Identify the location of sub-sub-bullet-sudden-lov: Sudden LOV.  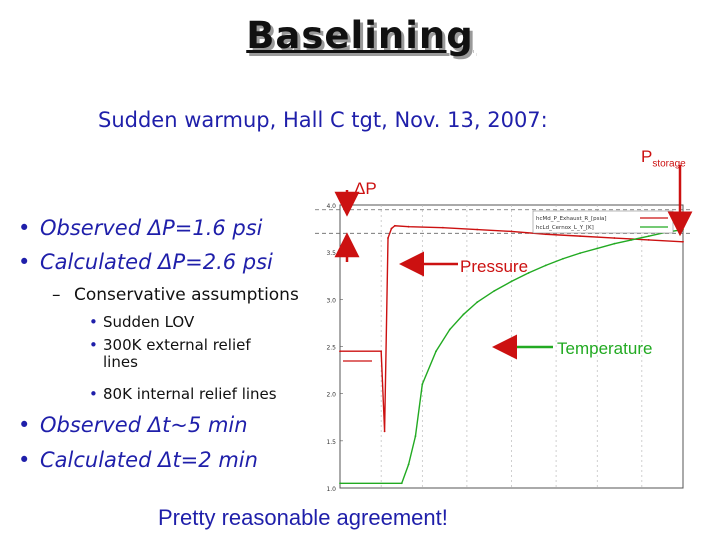
(191, 323).